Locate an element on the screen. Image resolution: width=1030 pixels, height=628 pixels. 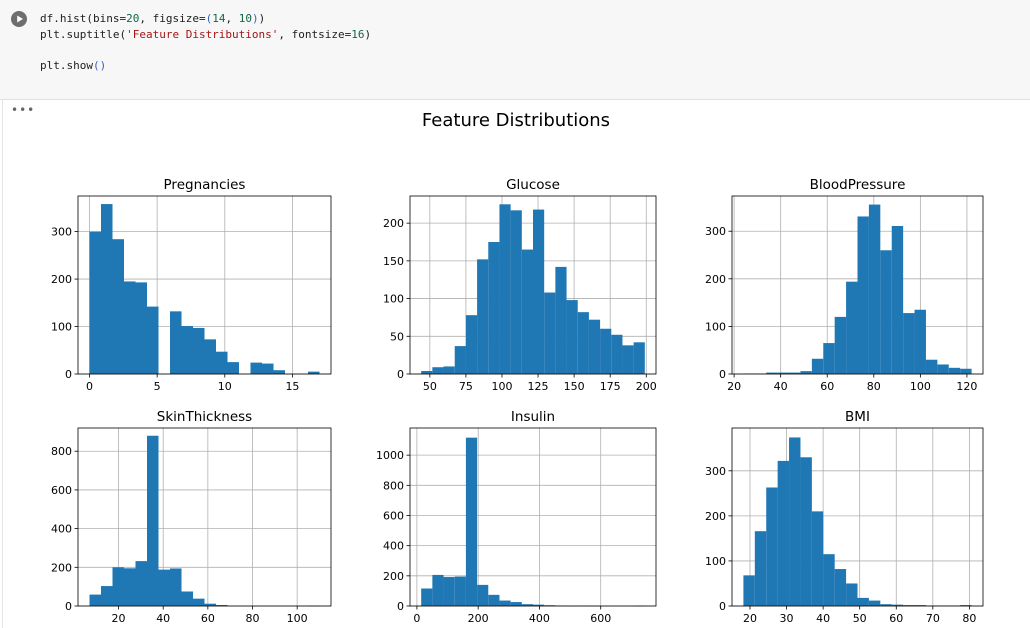
x-tick-label: 200 is located at coordinates (646, 386).